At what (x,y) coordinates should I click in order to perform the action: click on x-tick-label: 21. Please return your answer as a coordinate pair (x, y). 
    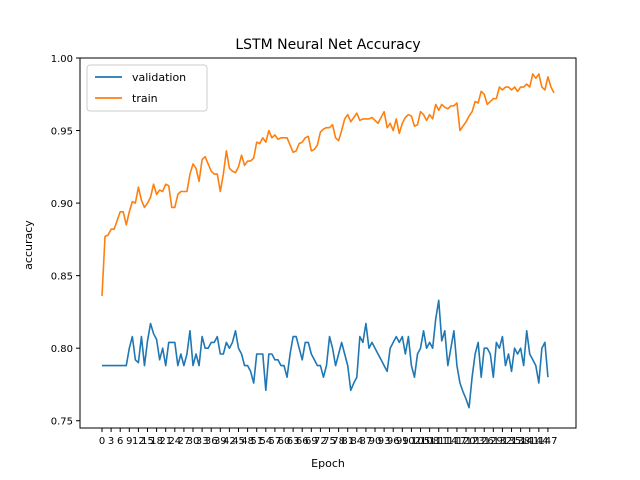
    Looking at the image, I should click on (165, 441).